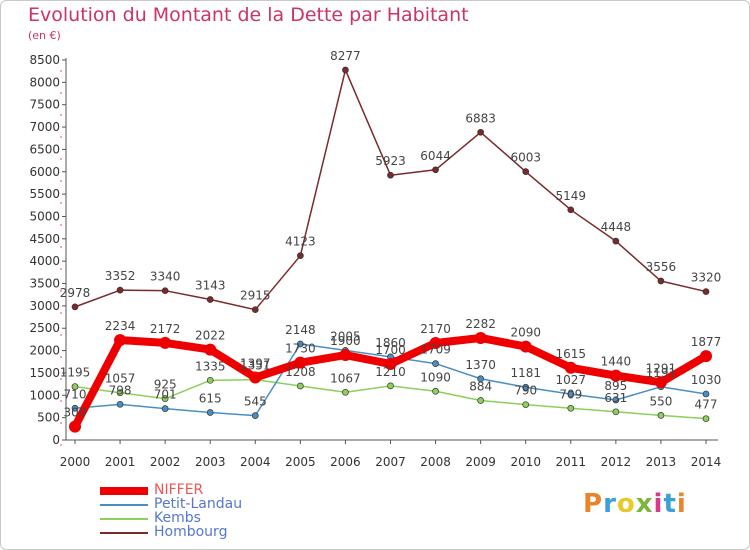 The width and height of the screenshot is (750, 550). Describe the element at coordinates (616, 462) in the screenshot. I see `x-tick-label: 2012` at that location.